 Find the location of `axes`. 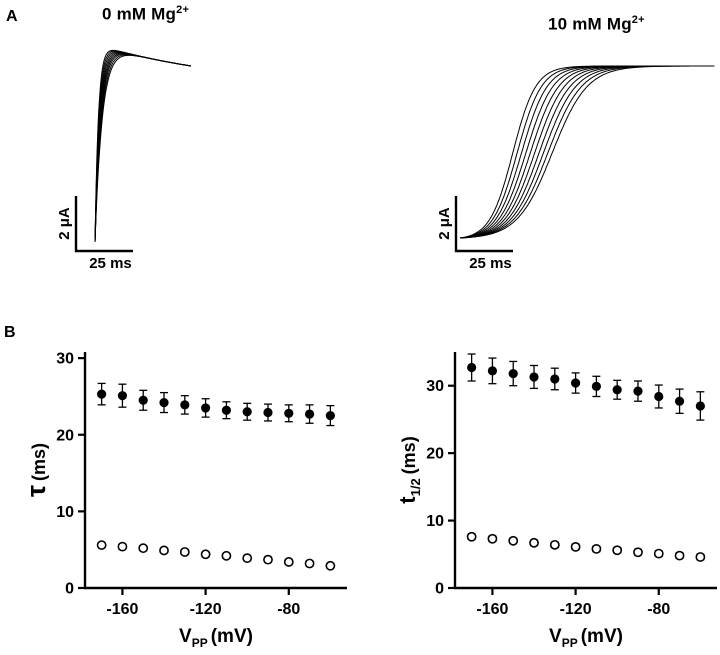

axes is located at coordinates (215, 471).